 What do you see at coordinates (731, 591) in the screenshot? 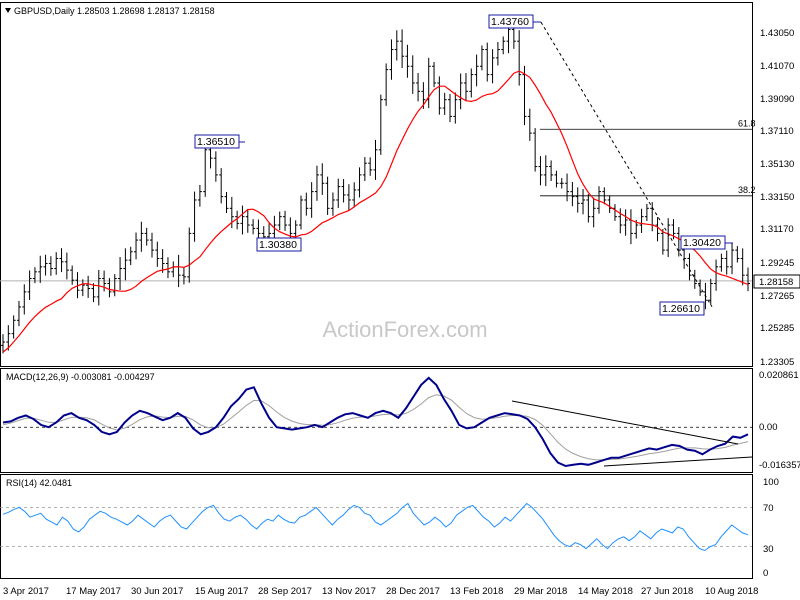
I see `x-tick-label: 10 Aug 2018` at bounding box center [731, 591].